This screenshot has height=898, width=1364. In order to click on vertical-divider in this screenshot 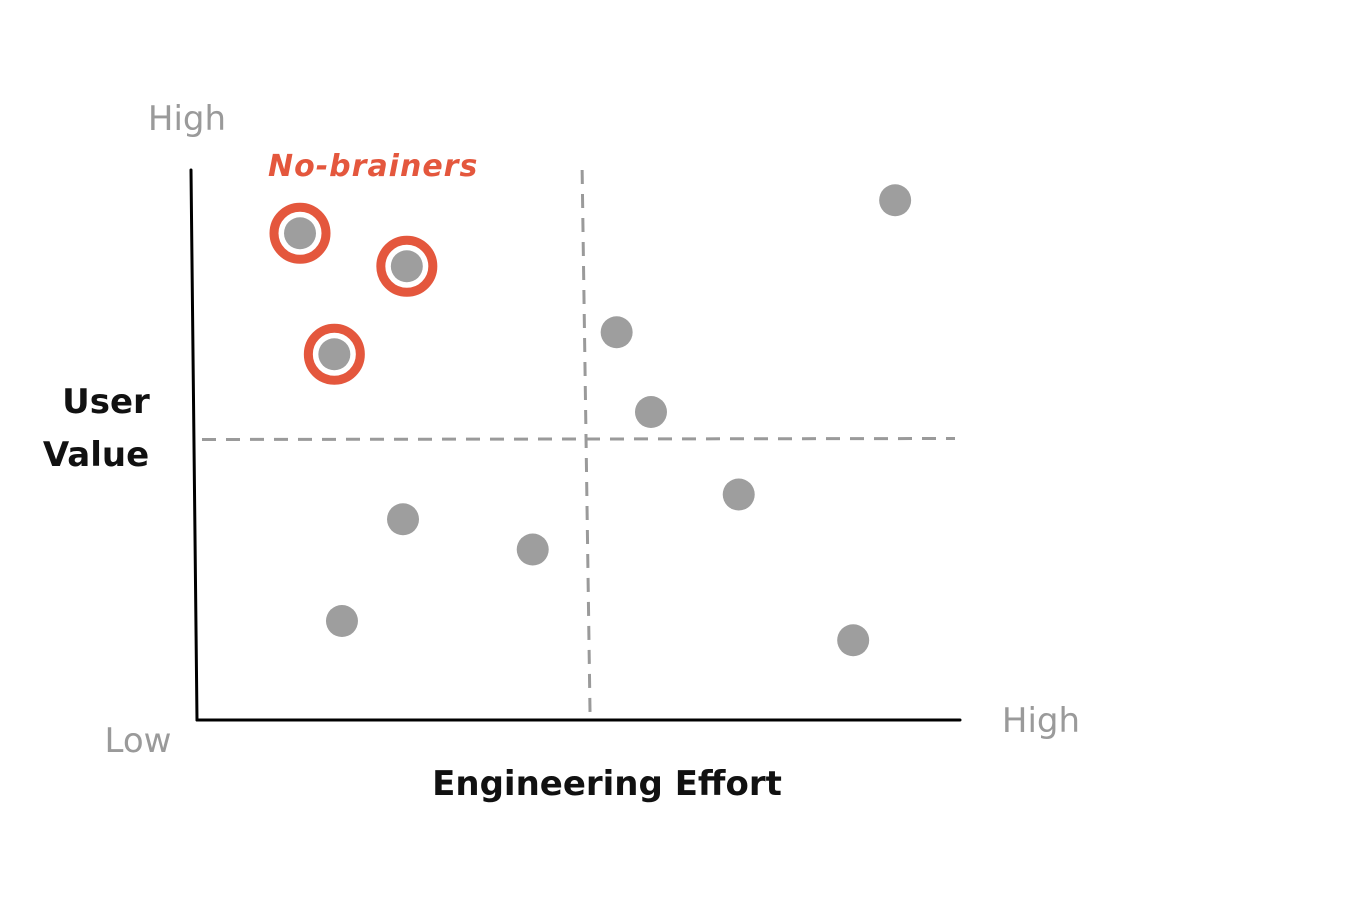, I will do `click(586, 445)`.